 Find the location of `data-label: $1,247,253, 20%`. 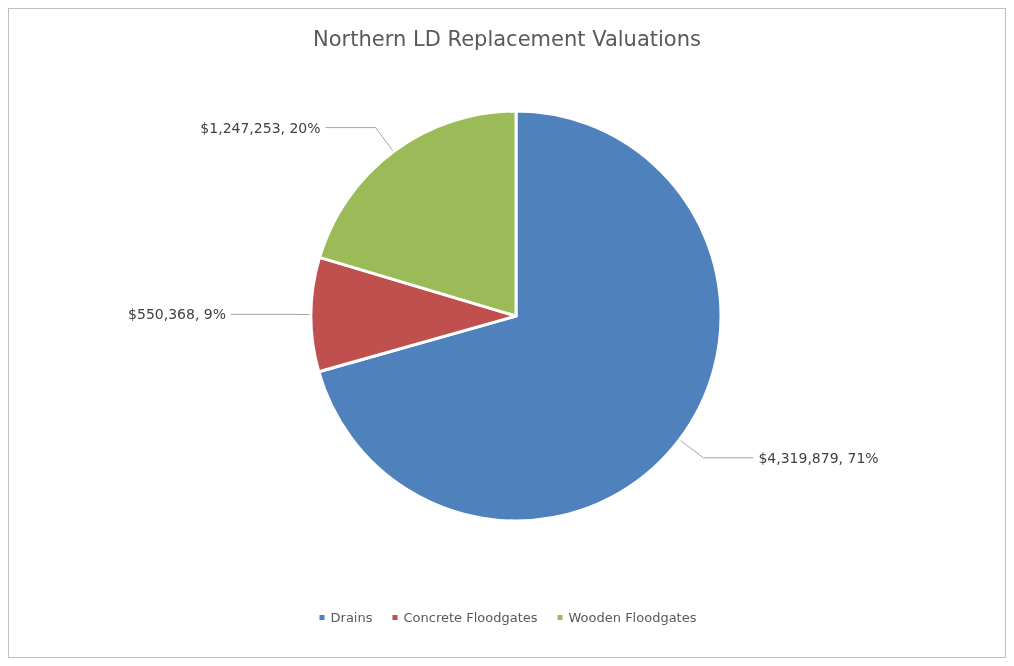

data-label: $1,247,253, 20% is located at coordinates (260, 127).